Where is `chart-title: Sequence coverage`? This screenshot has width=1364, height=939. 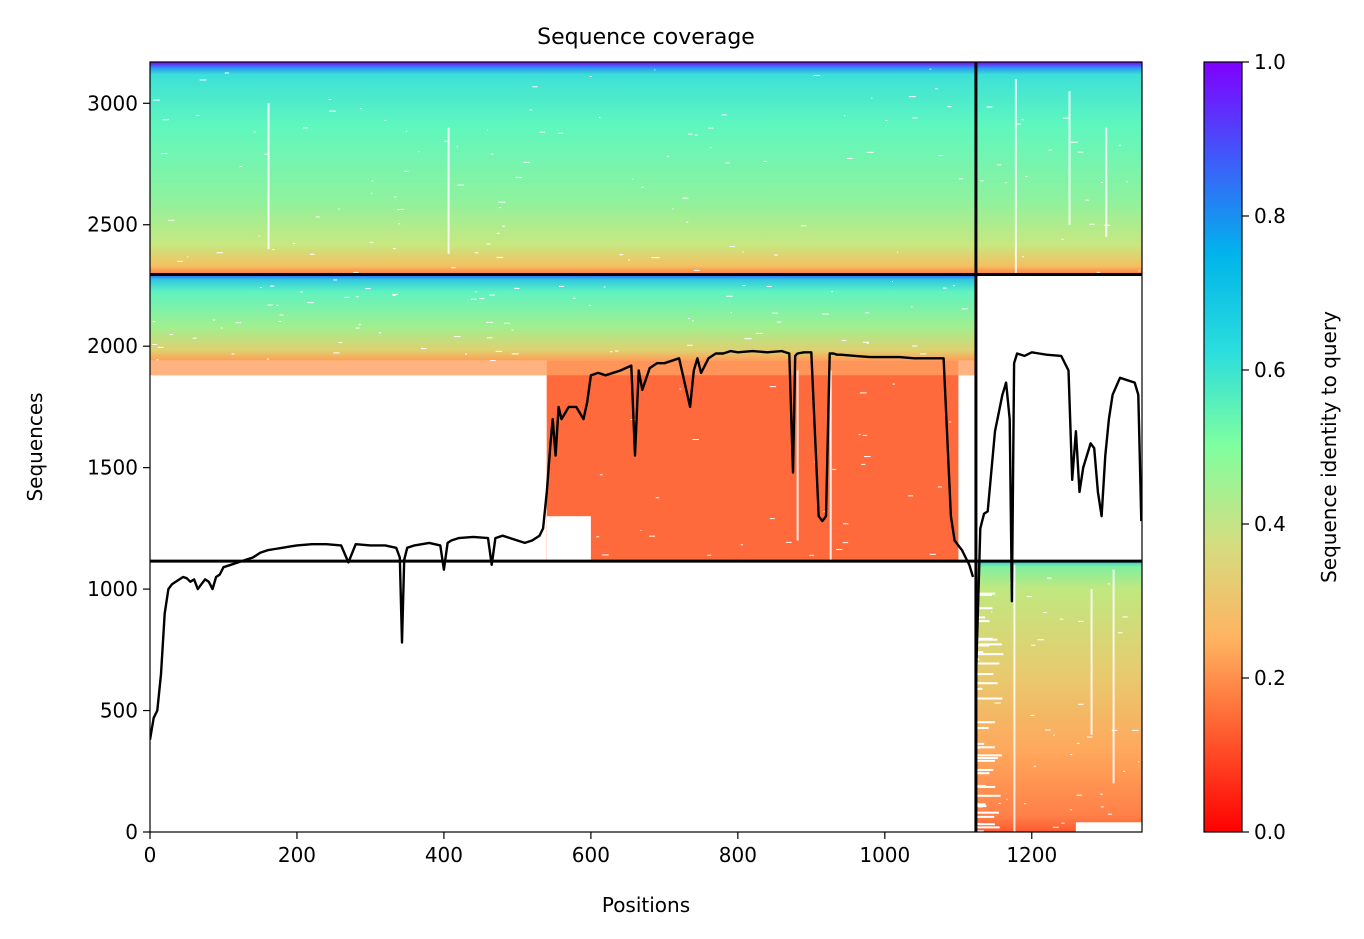
chart-title: Sequence coverage is located at coordinates (646, 37).